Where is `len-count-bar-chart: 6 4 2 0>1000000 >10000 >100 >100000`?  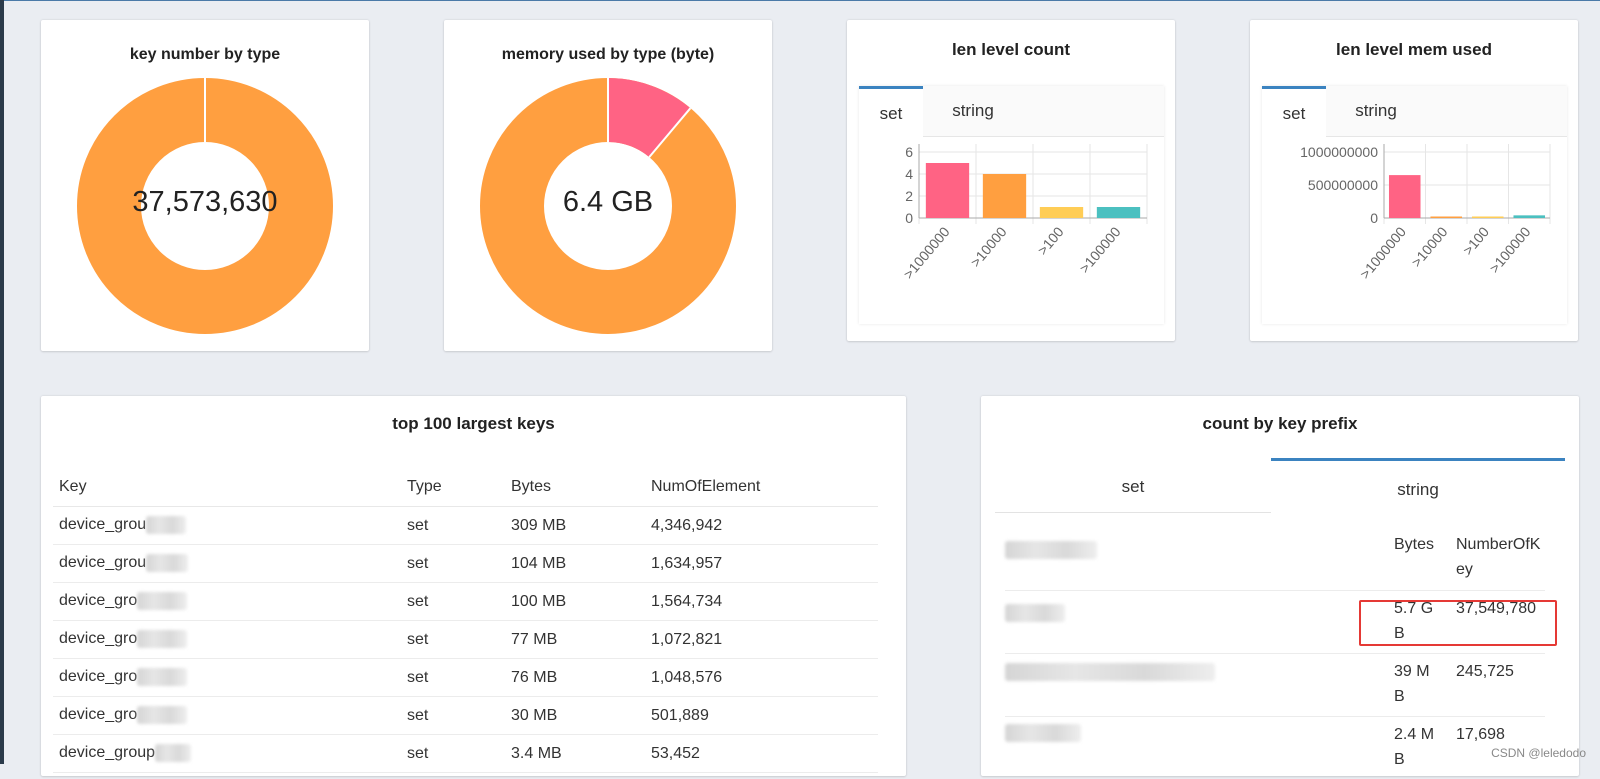
len-count-bar-chart: 6 4 2 0>1000000 >10000 >100 >100000 is located at coordinates (1024, 213).